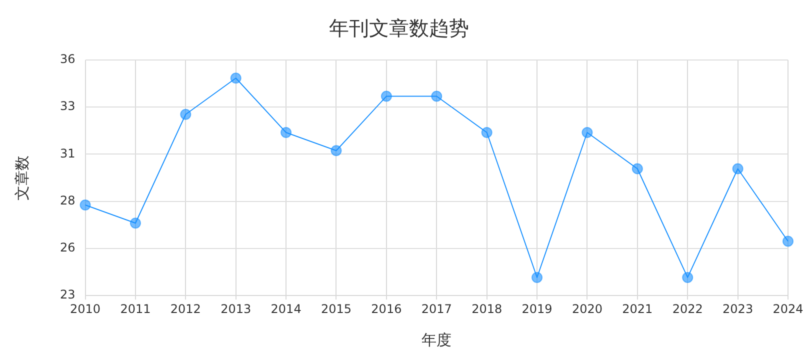  I want to click on x-tick-label: 2019, so click(537, 309).